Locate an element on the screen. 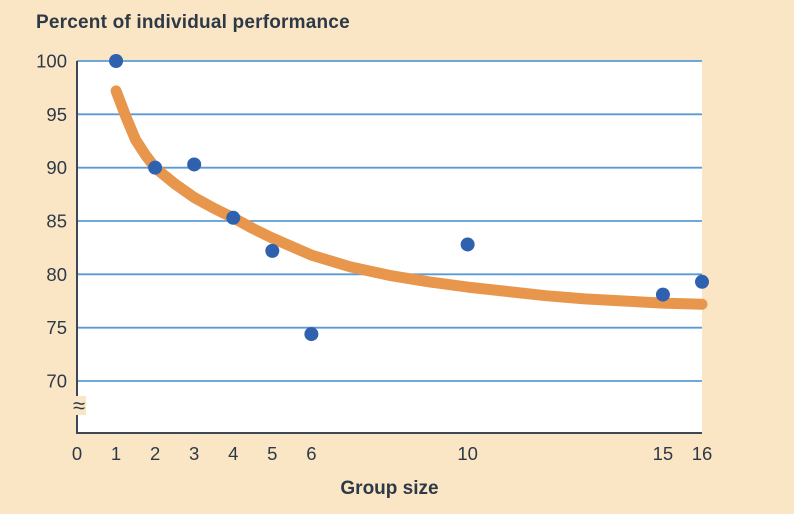  y-tick-label: 95 is located at coordinates (56, 114).